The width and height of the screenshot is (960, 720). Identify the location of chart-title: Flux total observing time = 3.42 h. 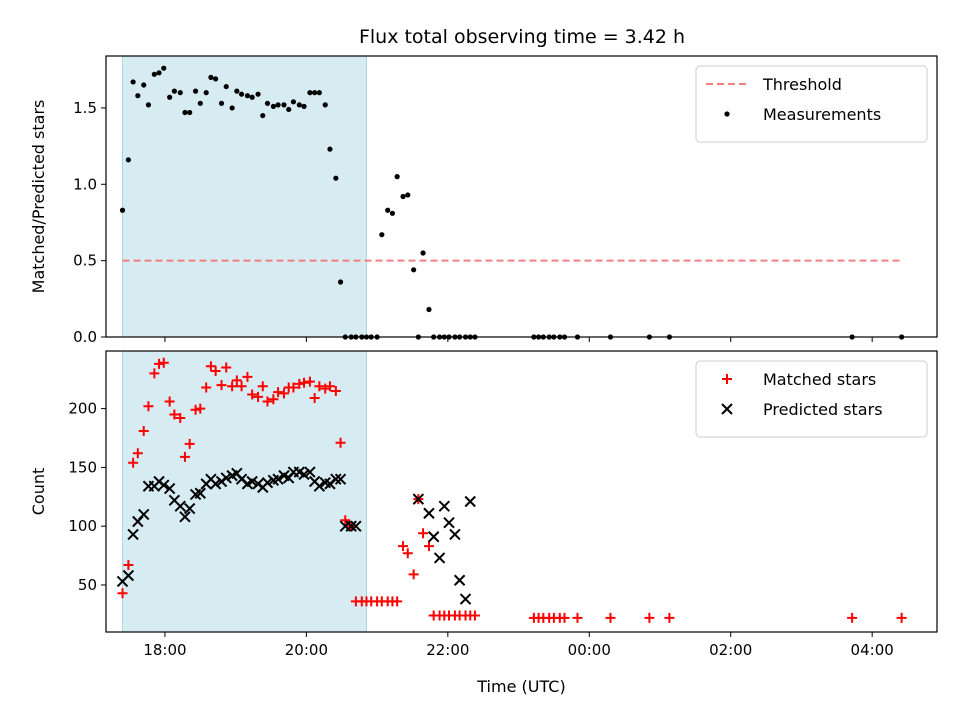
(522, 37).